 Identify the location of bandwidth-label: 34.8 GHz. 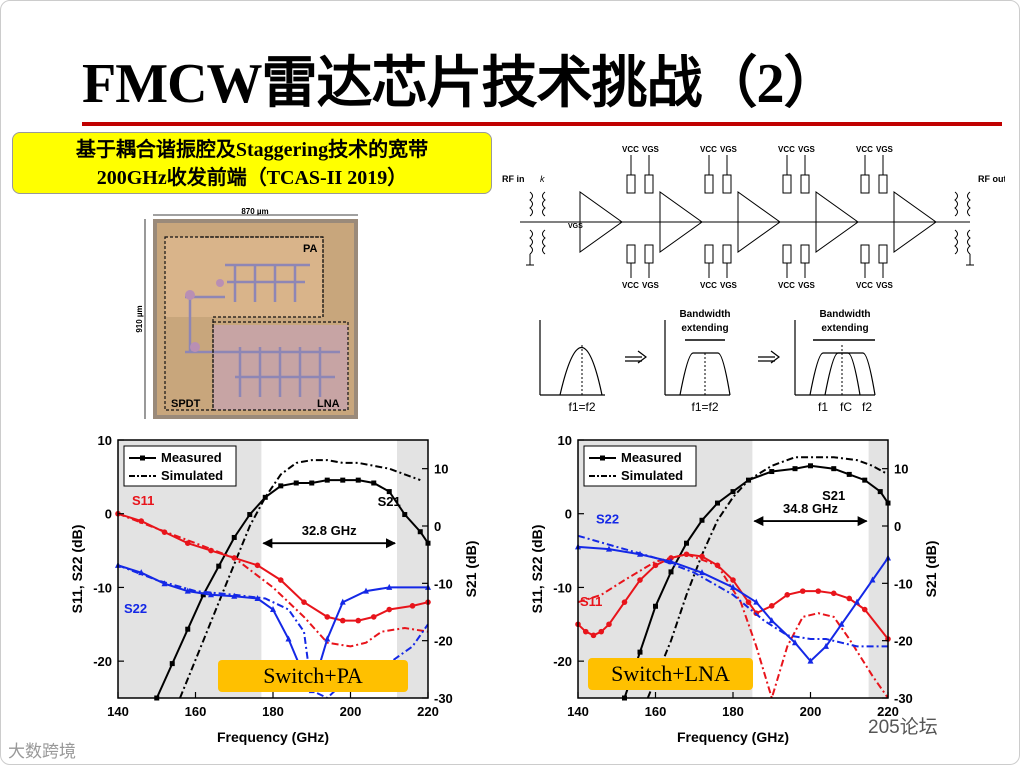
(810, 508).